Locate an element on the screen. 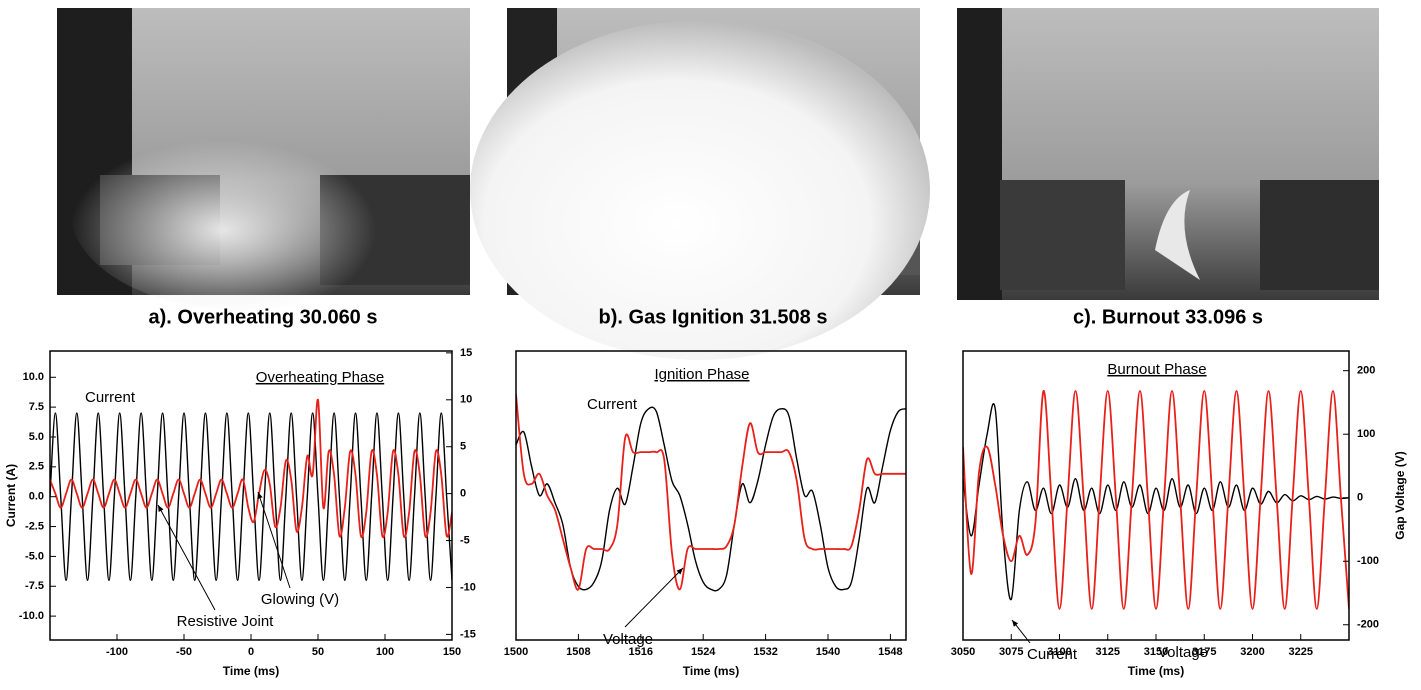 The height and width of the screenshot is (690, 1421). x-tick-label: 1548 is located at coordinates (890, 652).